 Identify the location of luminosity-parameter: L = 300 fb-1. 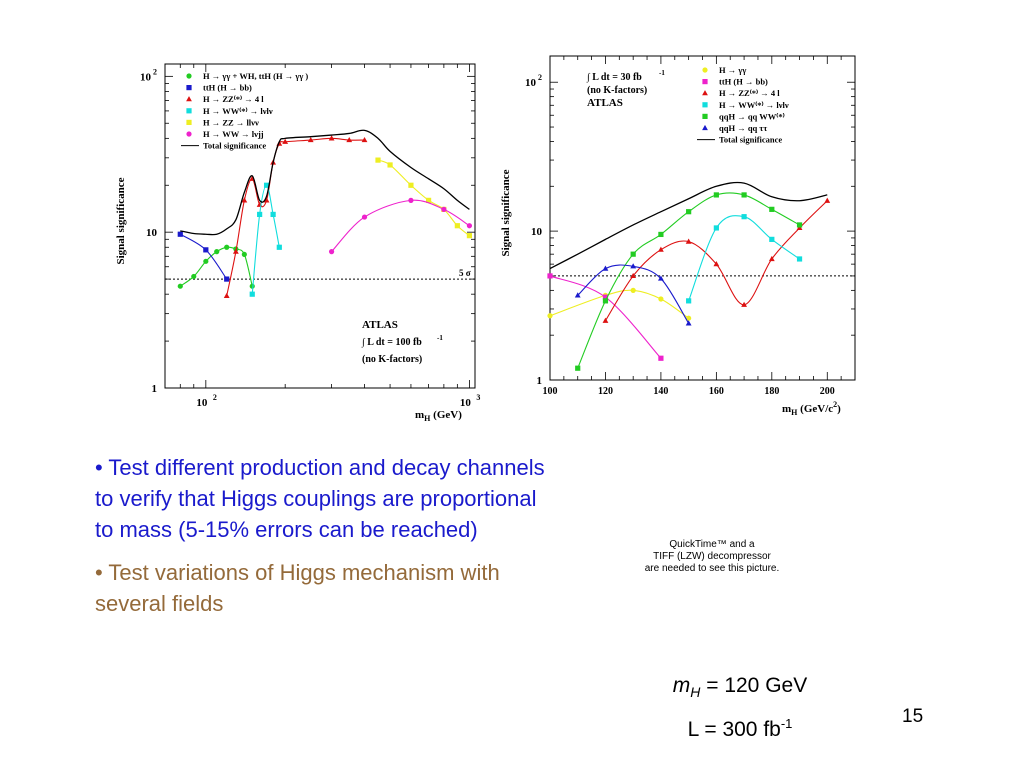
(740, 726).